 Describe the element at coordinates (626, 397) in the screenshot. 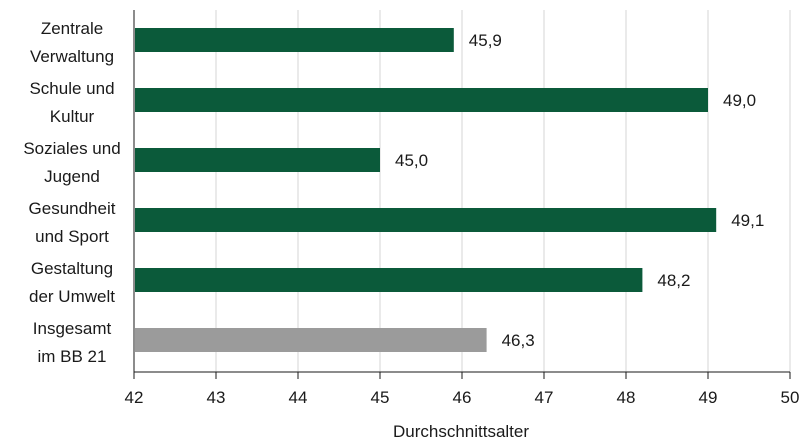

I see `x-tick-label-48: 48` at that location.